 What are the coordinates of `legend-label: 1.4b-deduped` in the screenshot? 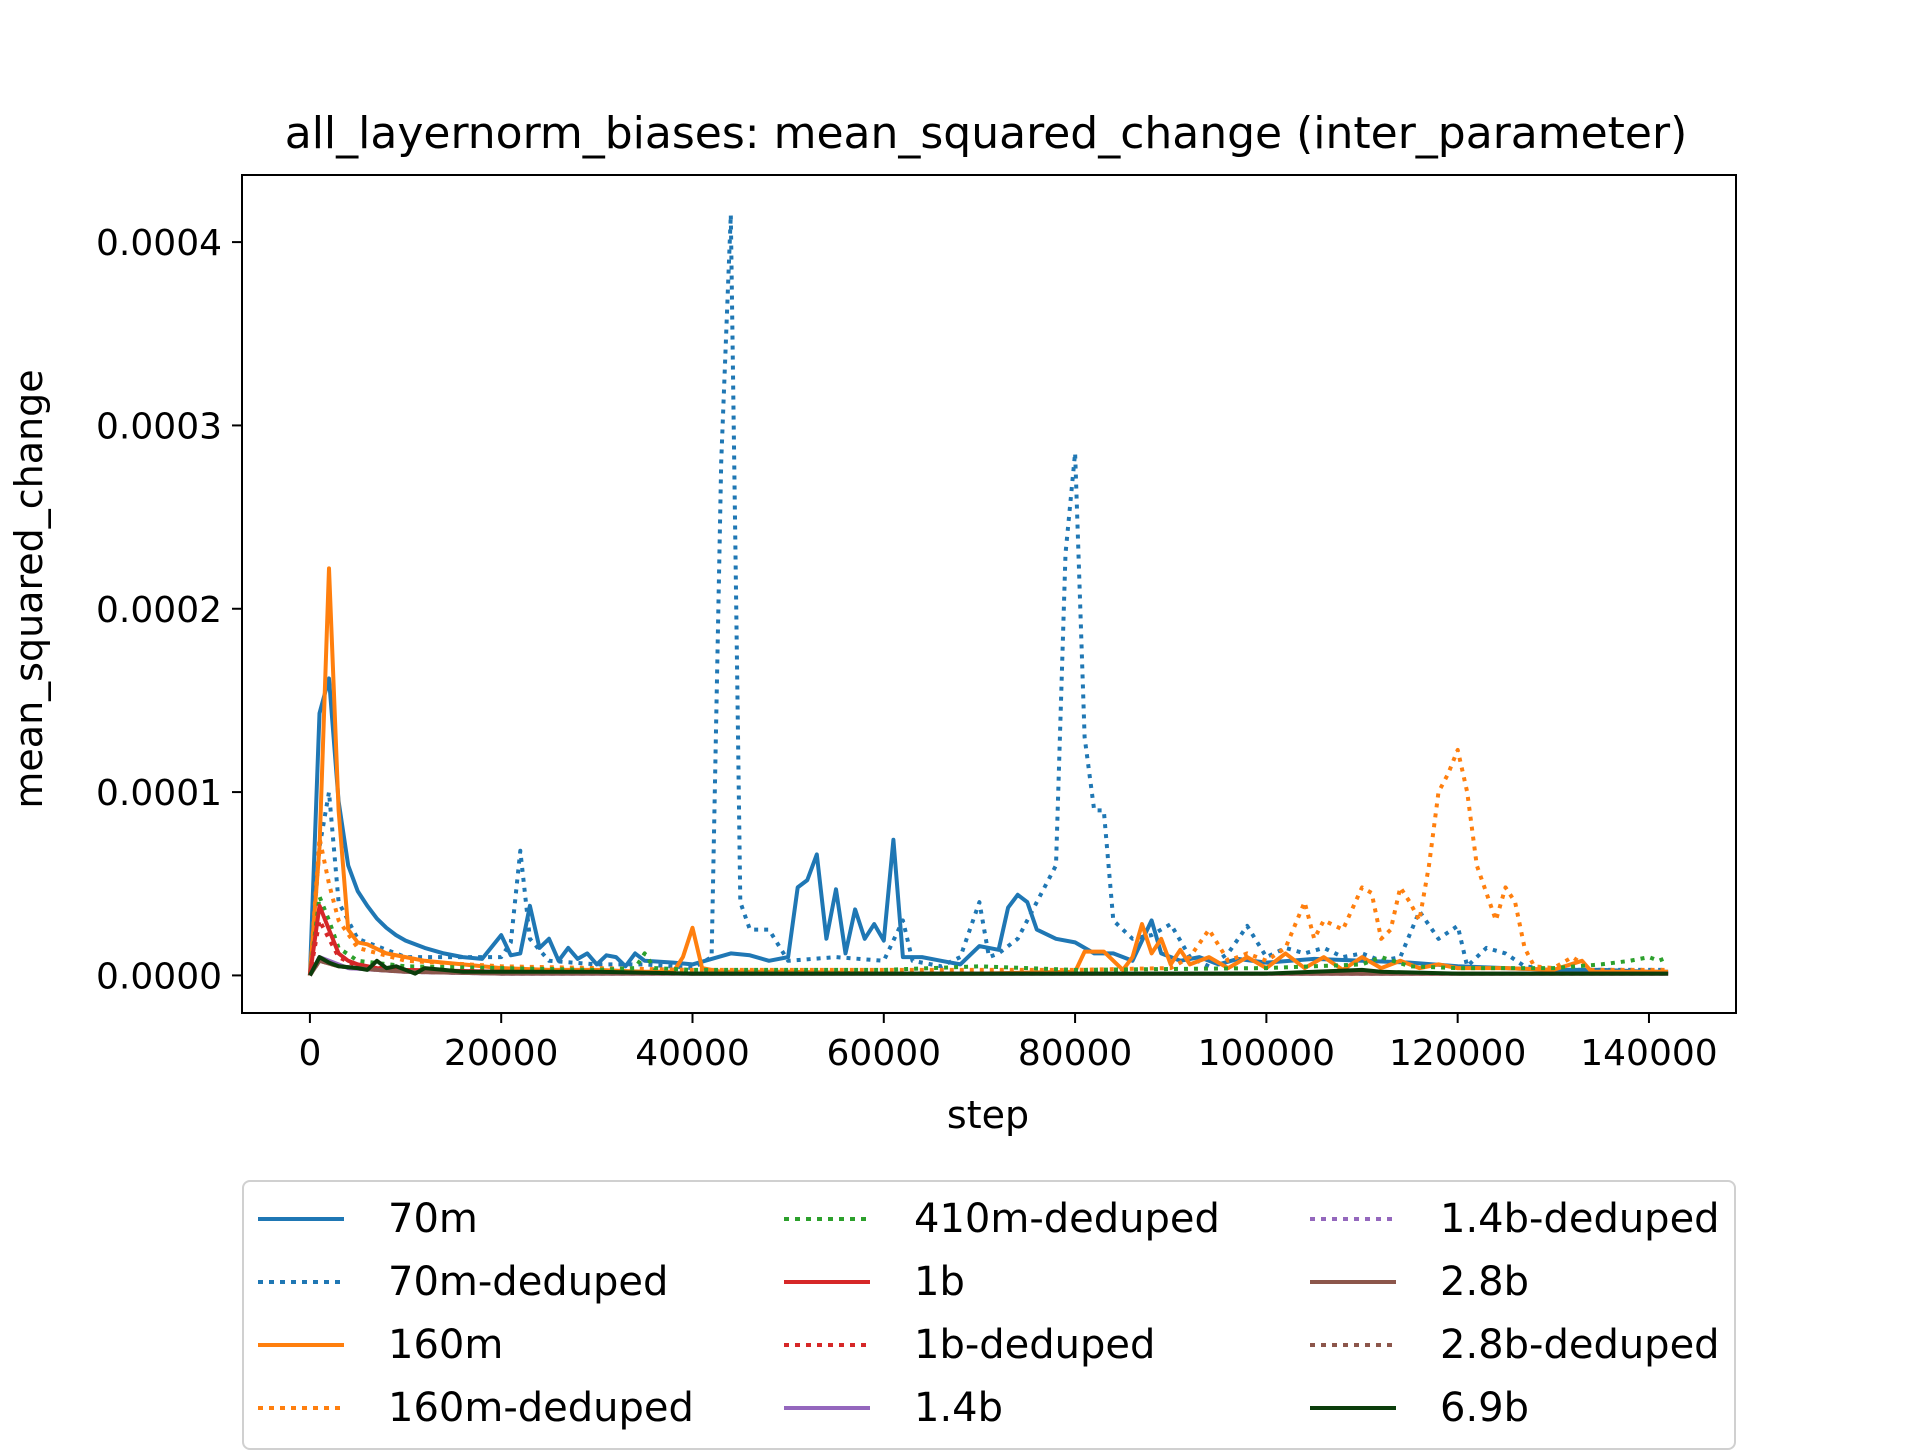 It's located at (1580, 1219).